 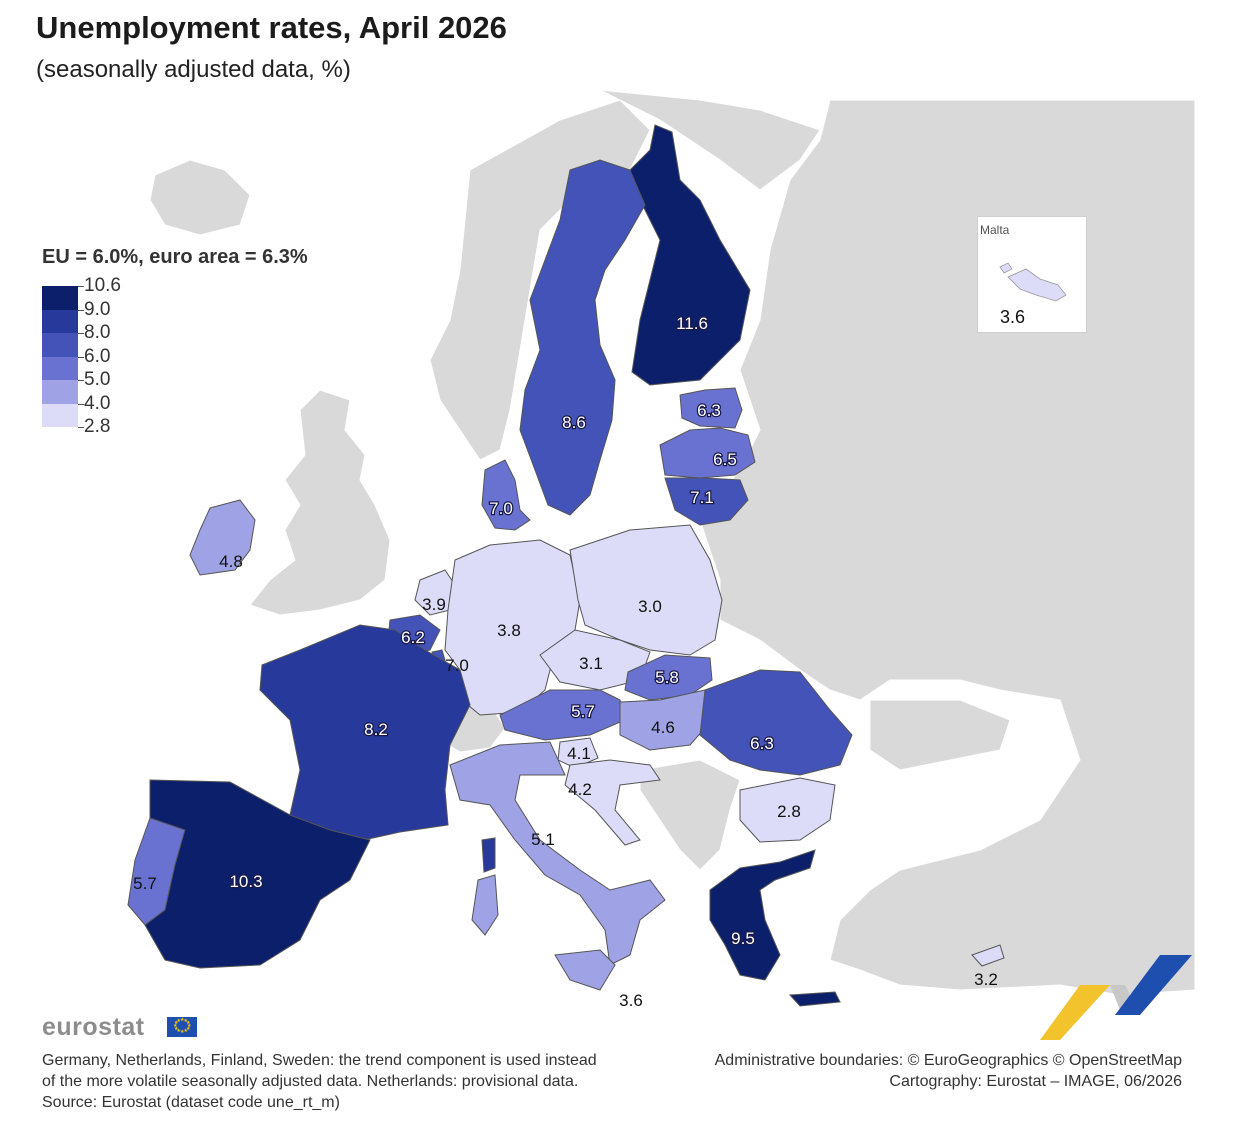 What do you see at coordinates (814, 999) in the screenshot?
I see `region-crete` at bounding box center [814, 999].